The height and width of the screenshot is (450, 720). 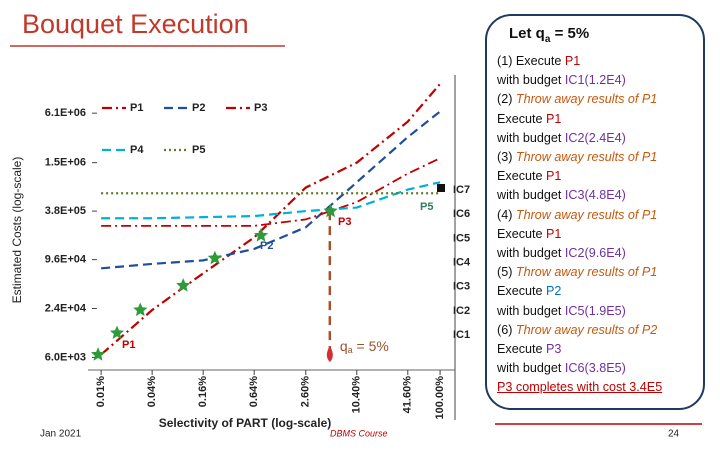 I want to click on panel-line: with budget IC3(4.8E4), so click(x=596, y=195).